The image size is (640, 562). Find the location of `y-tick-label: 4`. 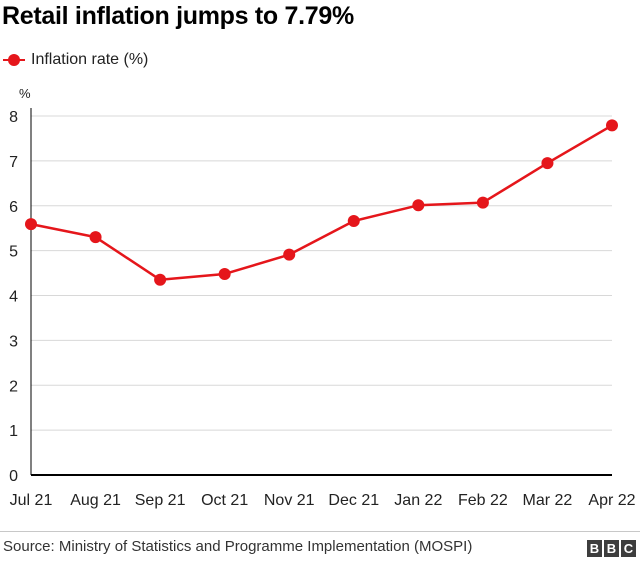

y-tick-label: 4 is located at coordinates (13, 297).